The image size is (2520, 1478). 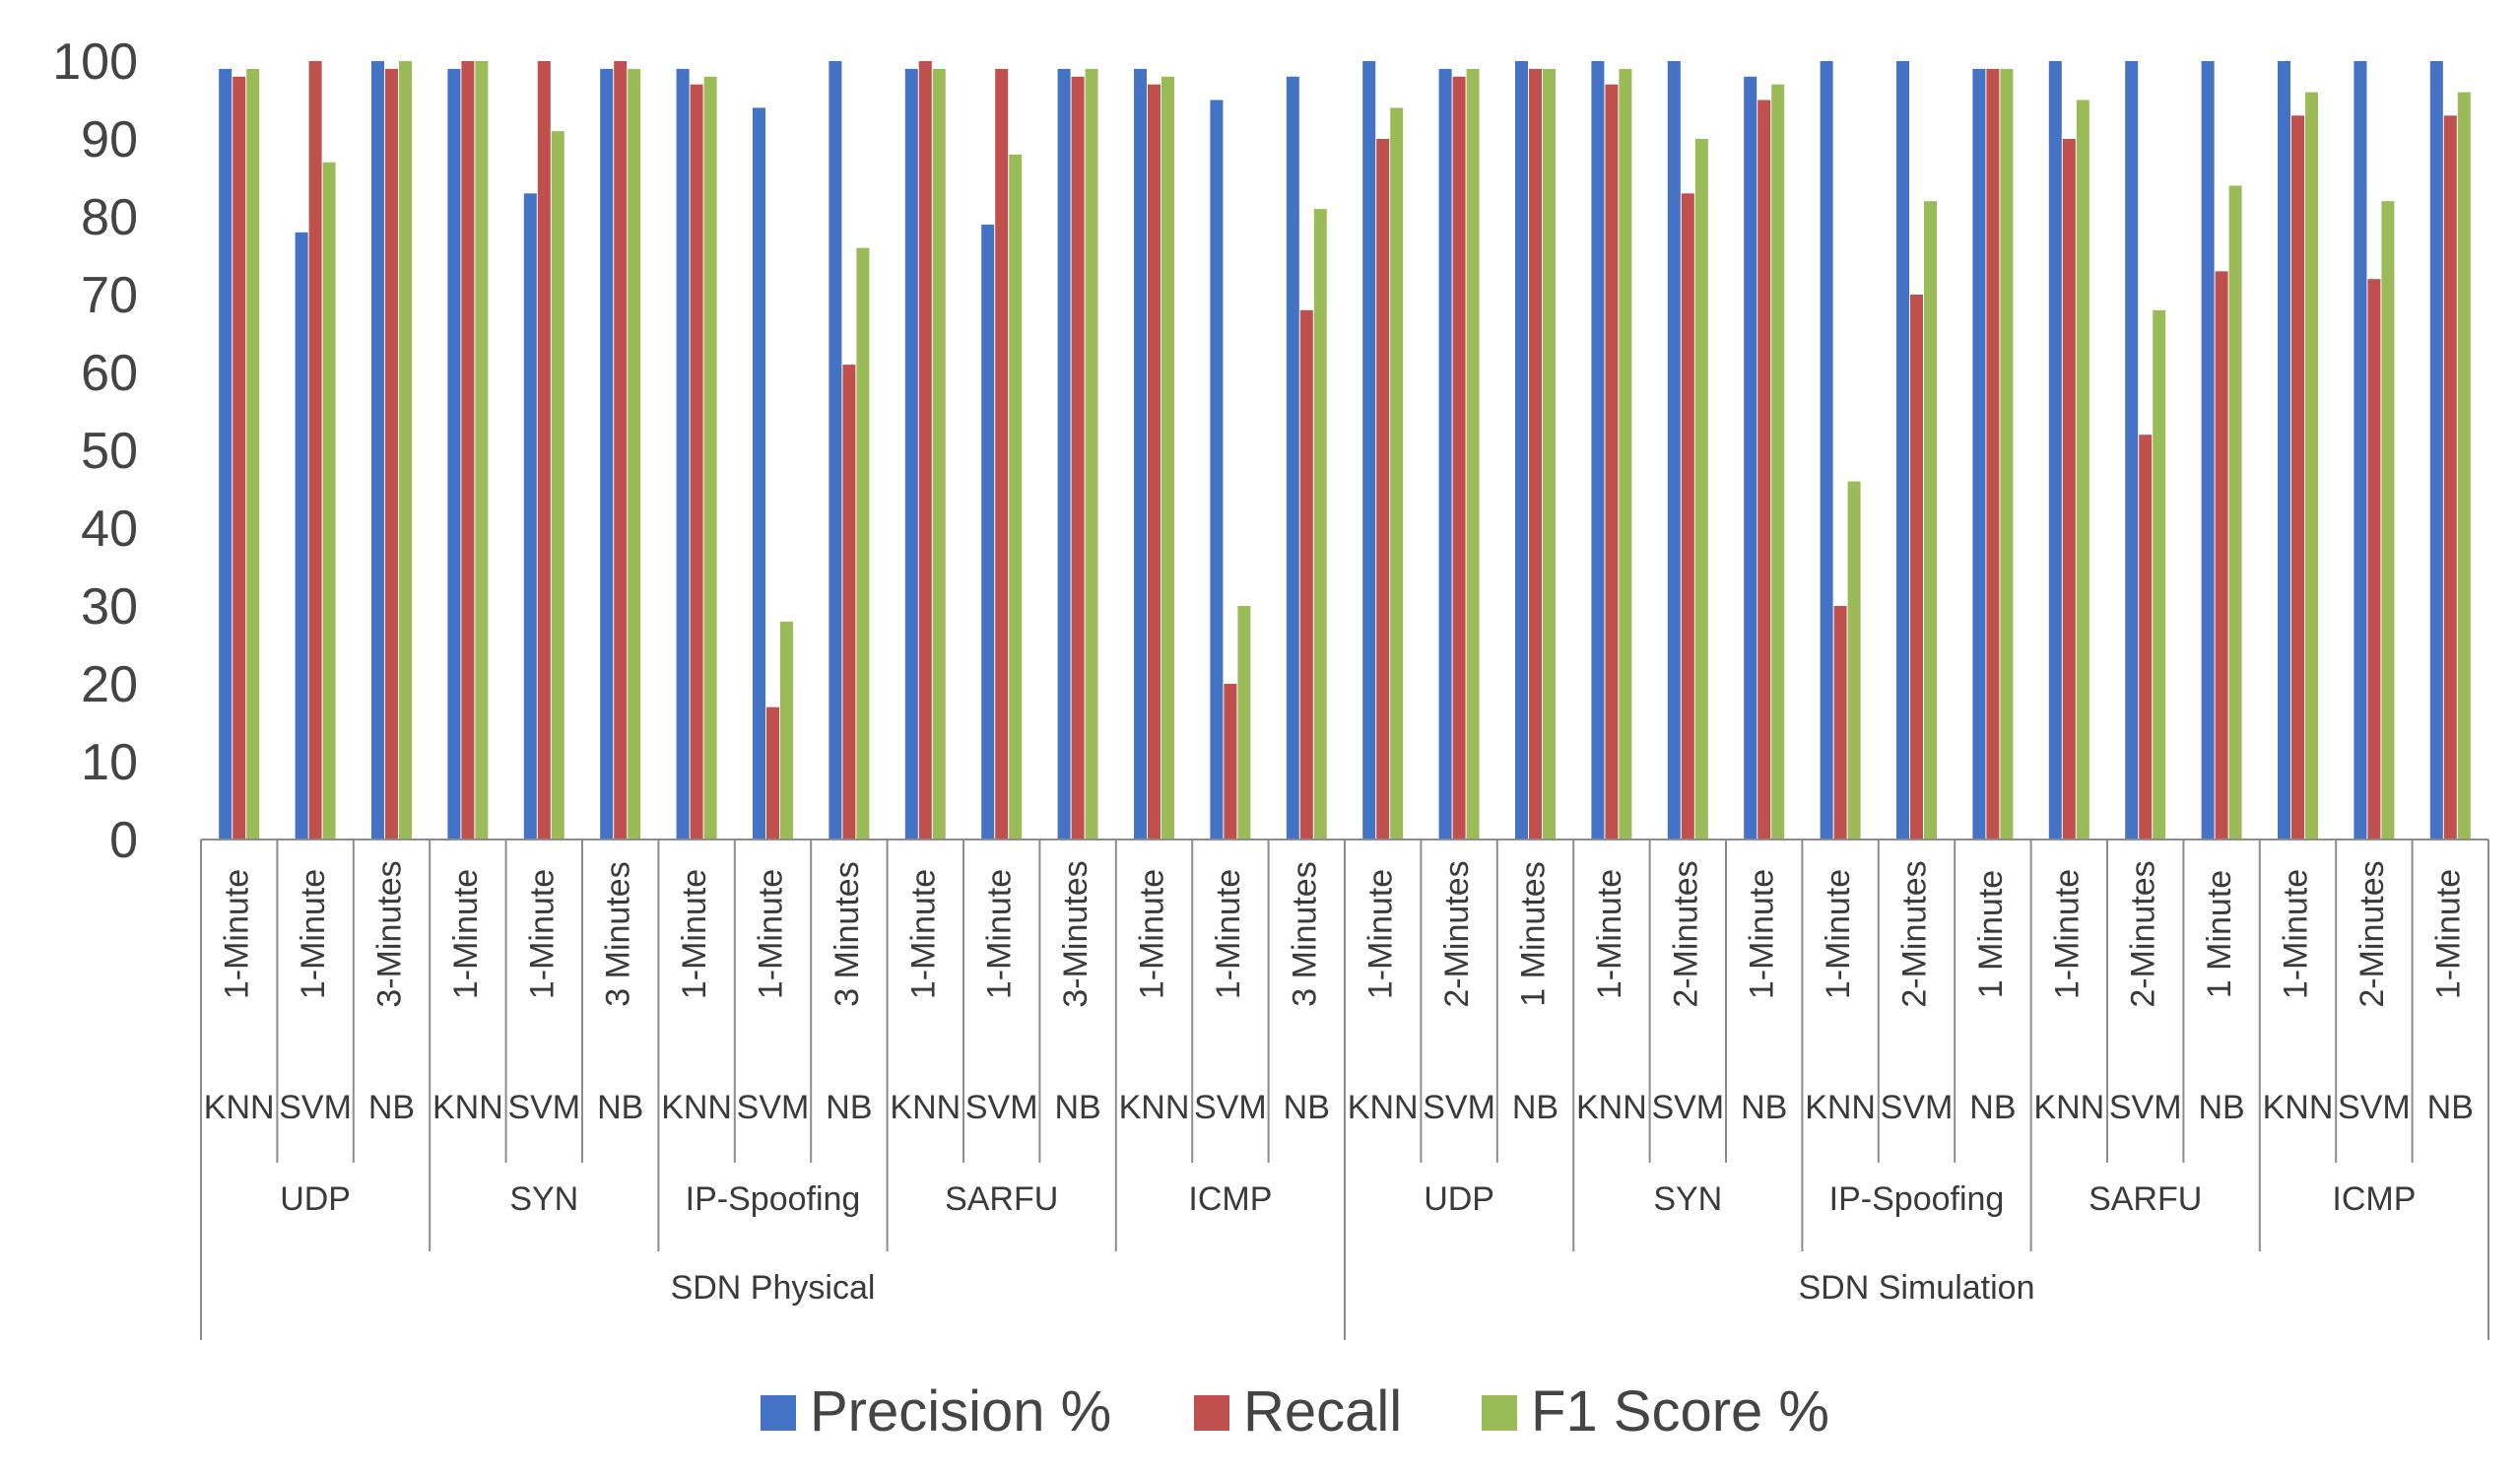 What do you see at coordinates (95, 62) in the screenshot?
I see `y-tick-label: 100` at bounding box center [95, 62].